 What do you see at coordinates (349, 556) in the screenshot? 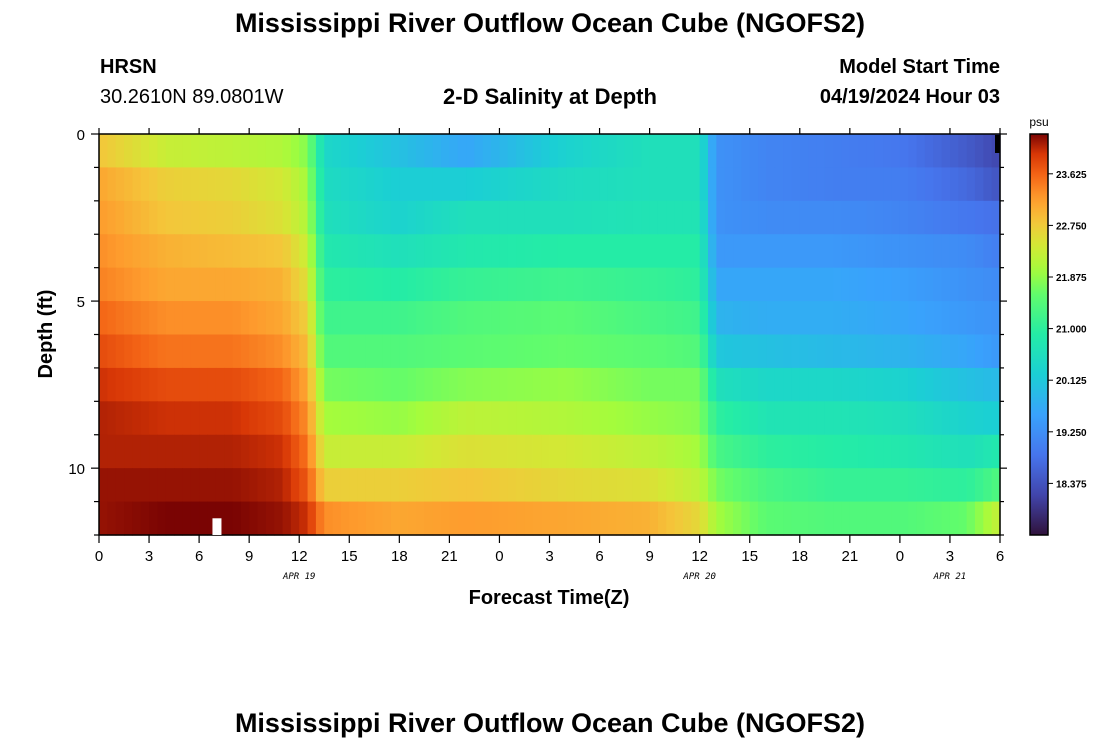
I see `x-tick-label: 15` at bounding box center [349, 556].